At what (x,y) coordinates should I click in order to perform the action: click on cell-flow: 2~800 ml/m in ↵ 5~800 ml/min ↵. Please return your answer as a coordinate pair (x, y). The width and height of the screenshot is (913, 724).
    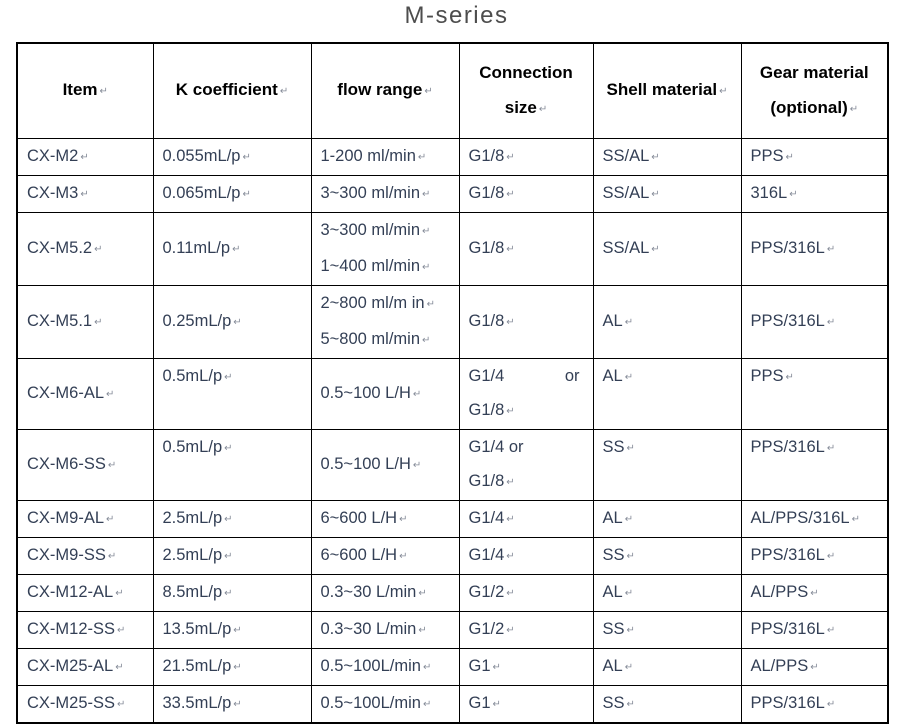
    Looking at the image, I should click on (385, 321).